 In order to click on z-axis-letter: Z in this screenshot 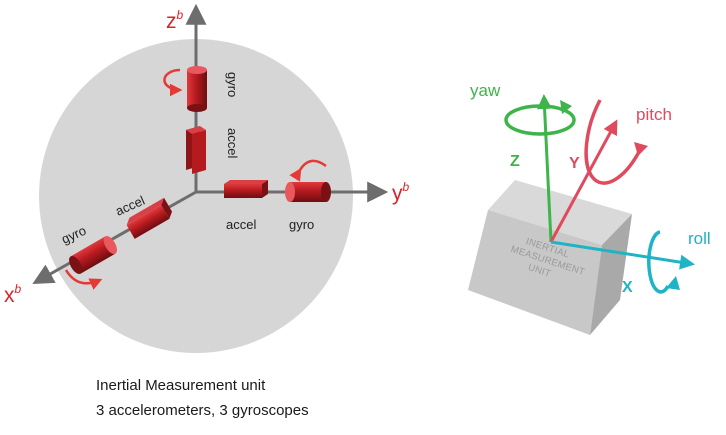, I will do `click(515, 161)`.